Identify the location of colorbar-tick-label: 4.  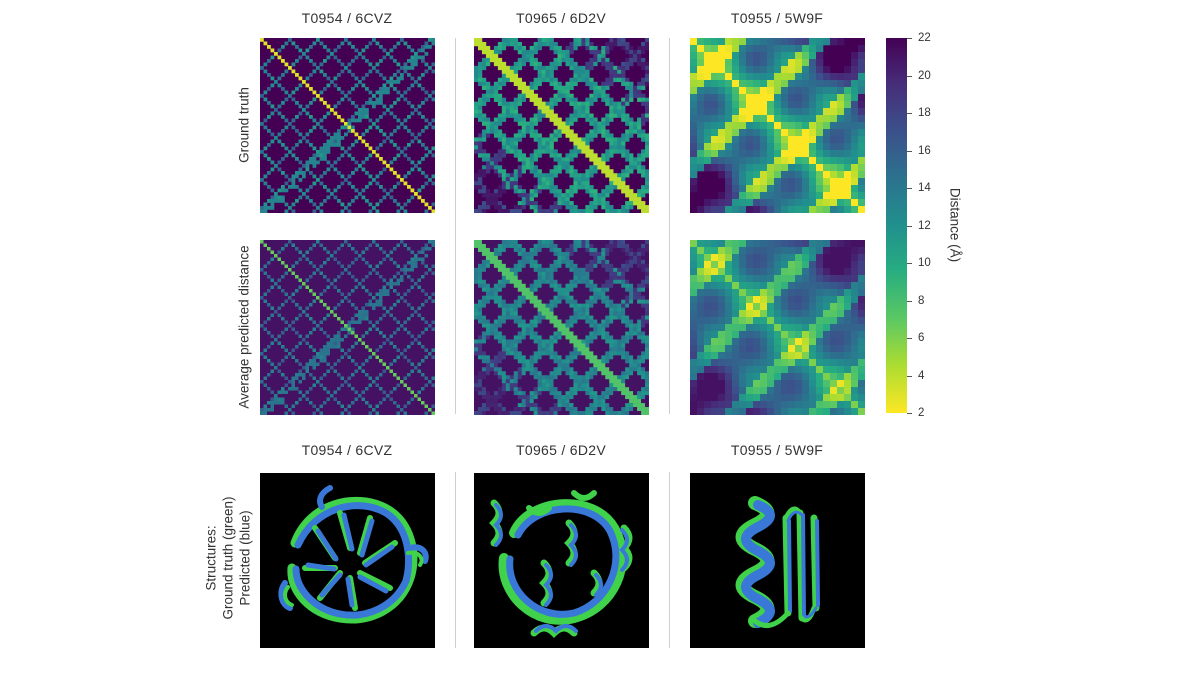
(921, 375).